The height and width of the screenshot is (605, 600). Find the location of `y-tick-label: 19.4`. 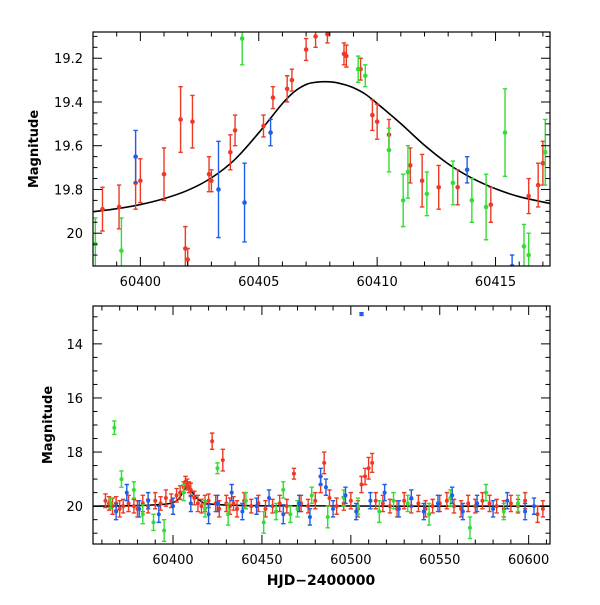

y-tick-label: 19.4 is located at coordinates (68, 103).